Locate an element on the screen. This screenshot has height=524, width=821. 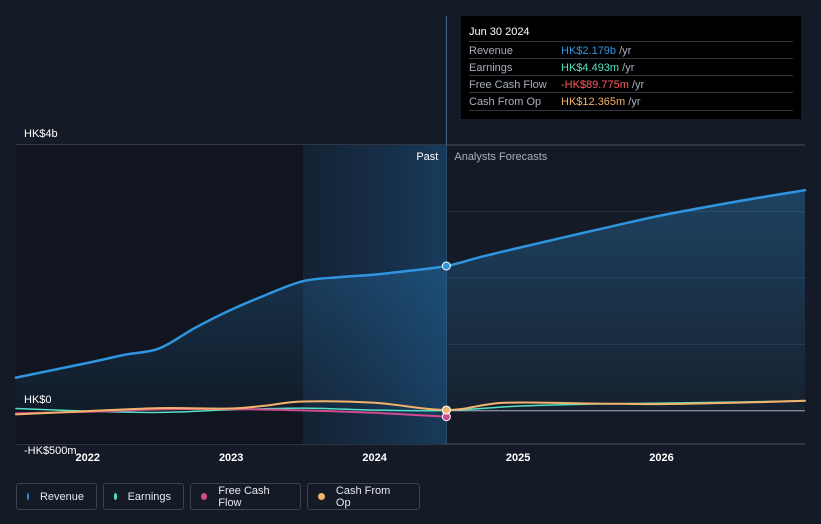
legend-item-revenue: Revenue is located at coordinates (56, 496).